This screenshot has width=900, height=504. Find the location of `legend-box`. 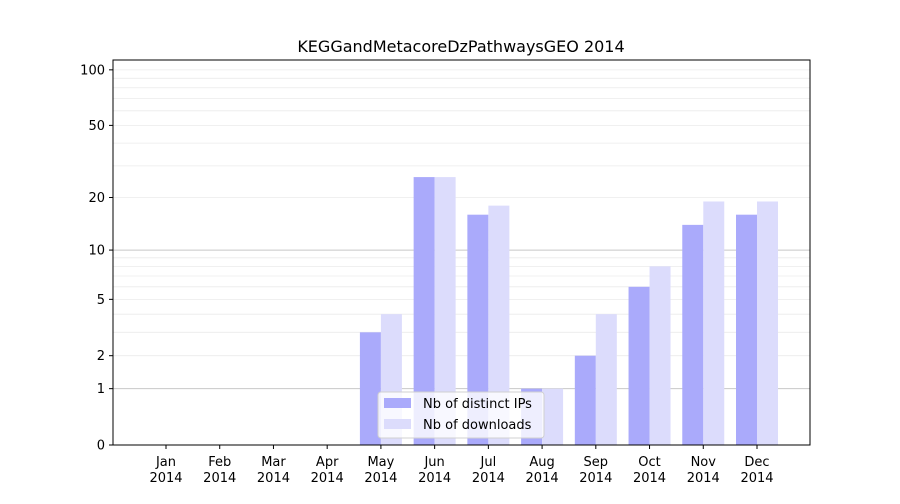

legend-box is located at coordinates (461, 415).